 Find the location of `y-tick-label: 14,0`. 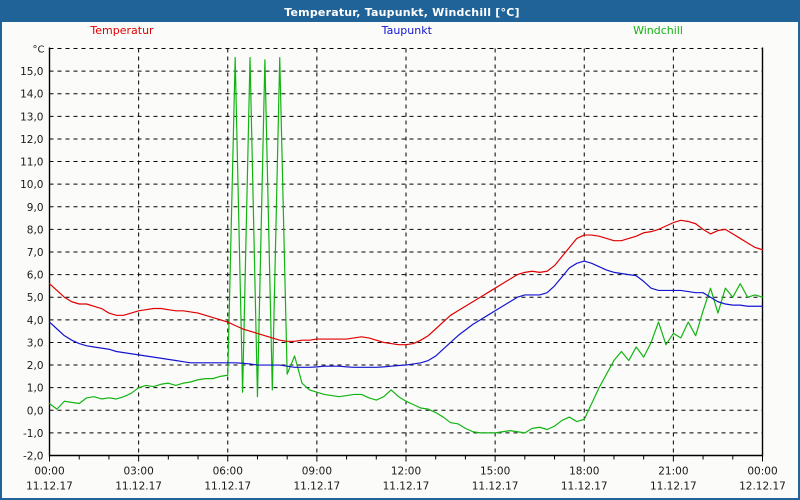

y-tick-label: 14,0 is located at coordinates (31, 95).